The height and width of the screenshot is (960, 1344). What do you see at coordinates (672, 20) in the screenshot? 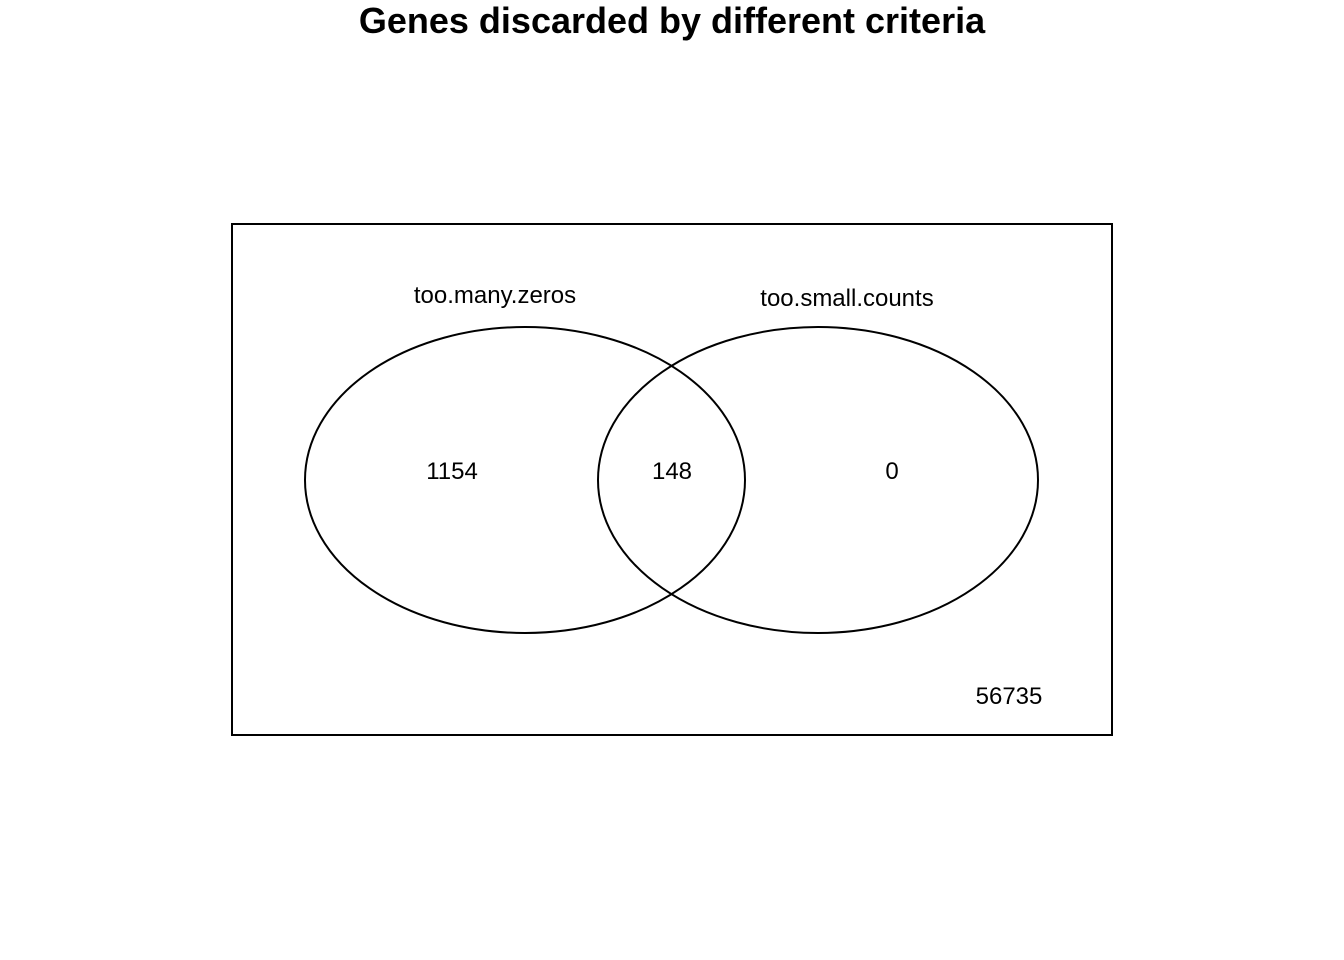
I see `diagram-title: Genes discarded by different criteria` at bounding box center [672, 20].